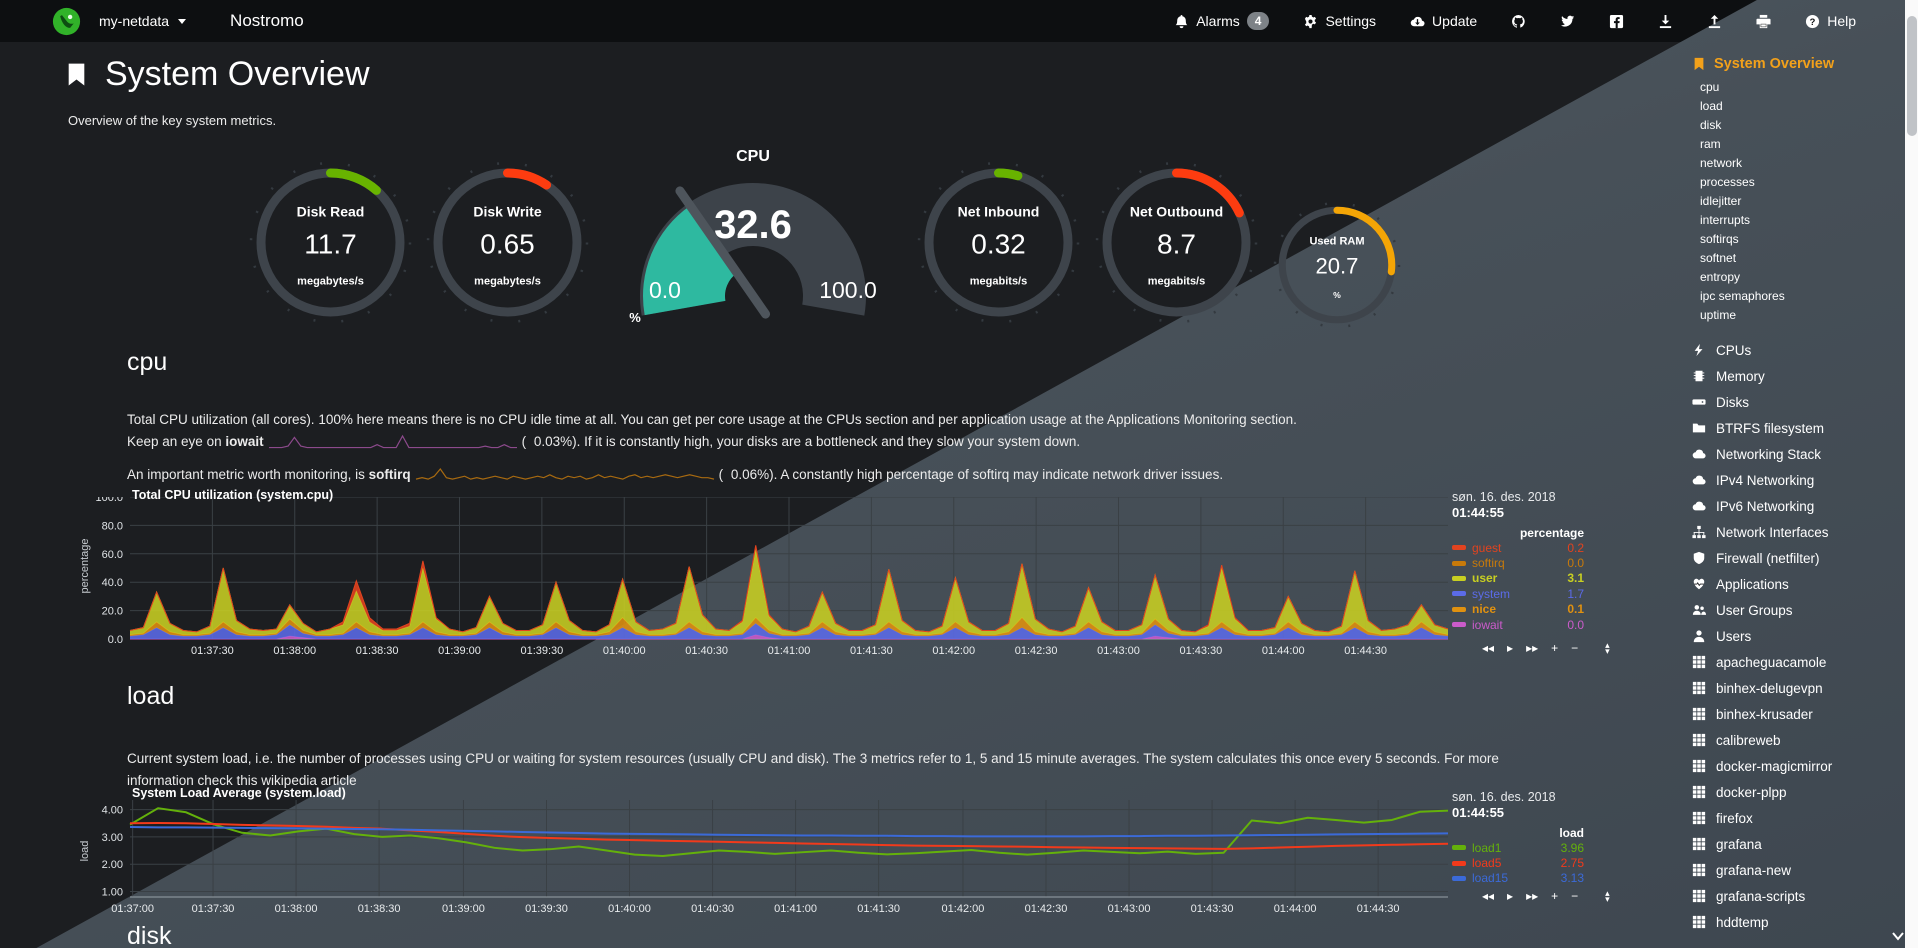  What do you see at coordinates (1459, 563) in the screenshot?
I see `legend-swatch` at bounding box center [1459, 563].